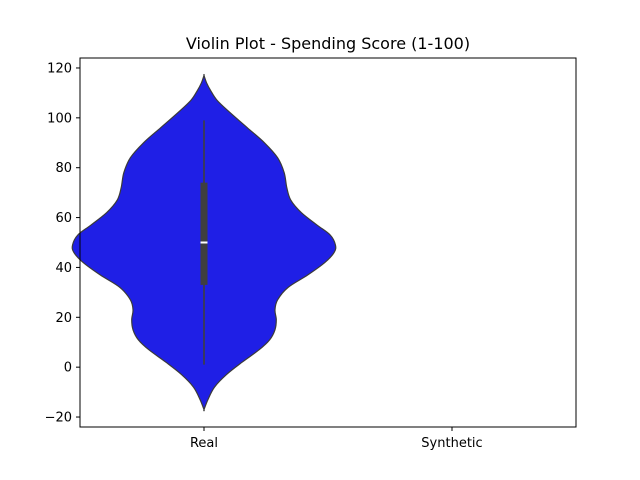 The image size is (640, 480). Describe the element at coordinates (63, 168) in the screenshot. I see `y-tick-label: 80` at that location.